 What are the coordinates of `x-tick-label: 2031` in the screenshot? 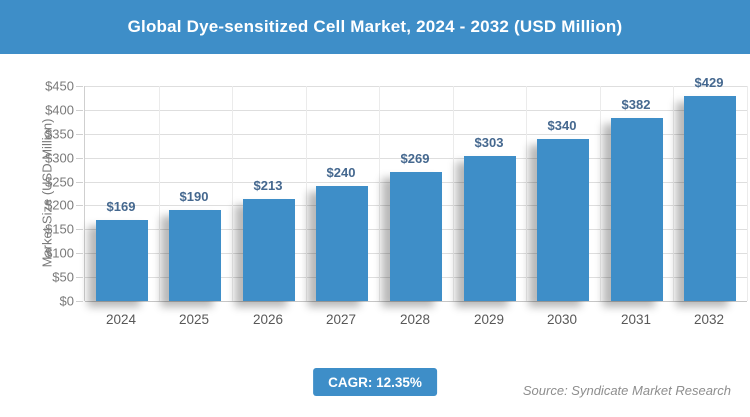 It's located at (636, 319).